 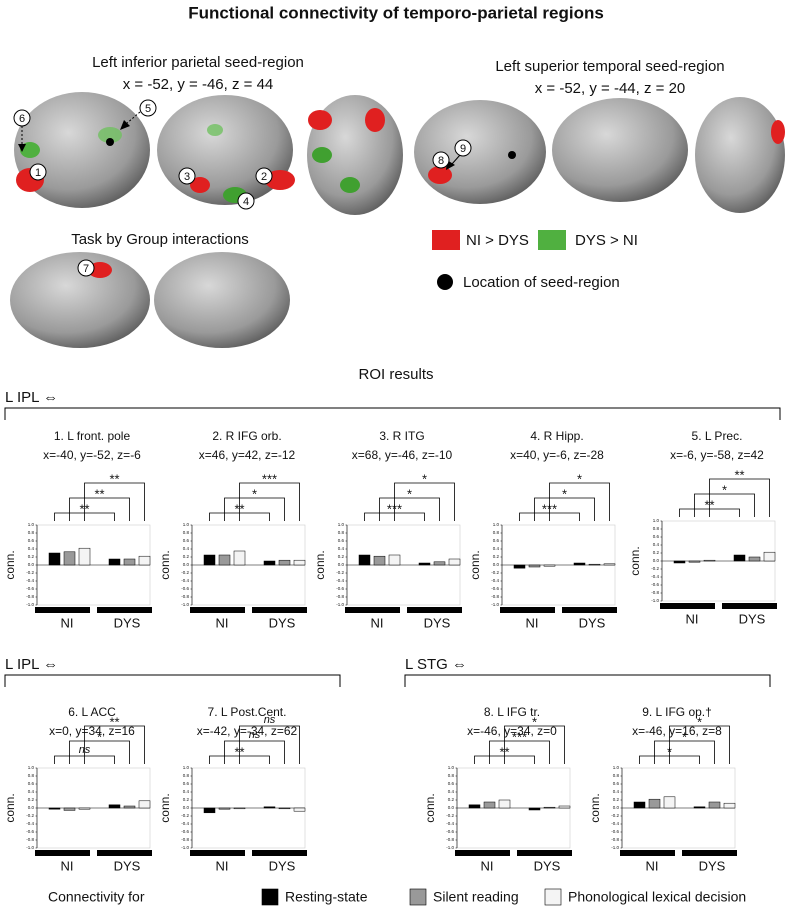 What do you see at coordinates (114, 721) in the screenshot?
I see `significance-label: **` at bounding box center [114, 721].